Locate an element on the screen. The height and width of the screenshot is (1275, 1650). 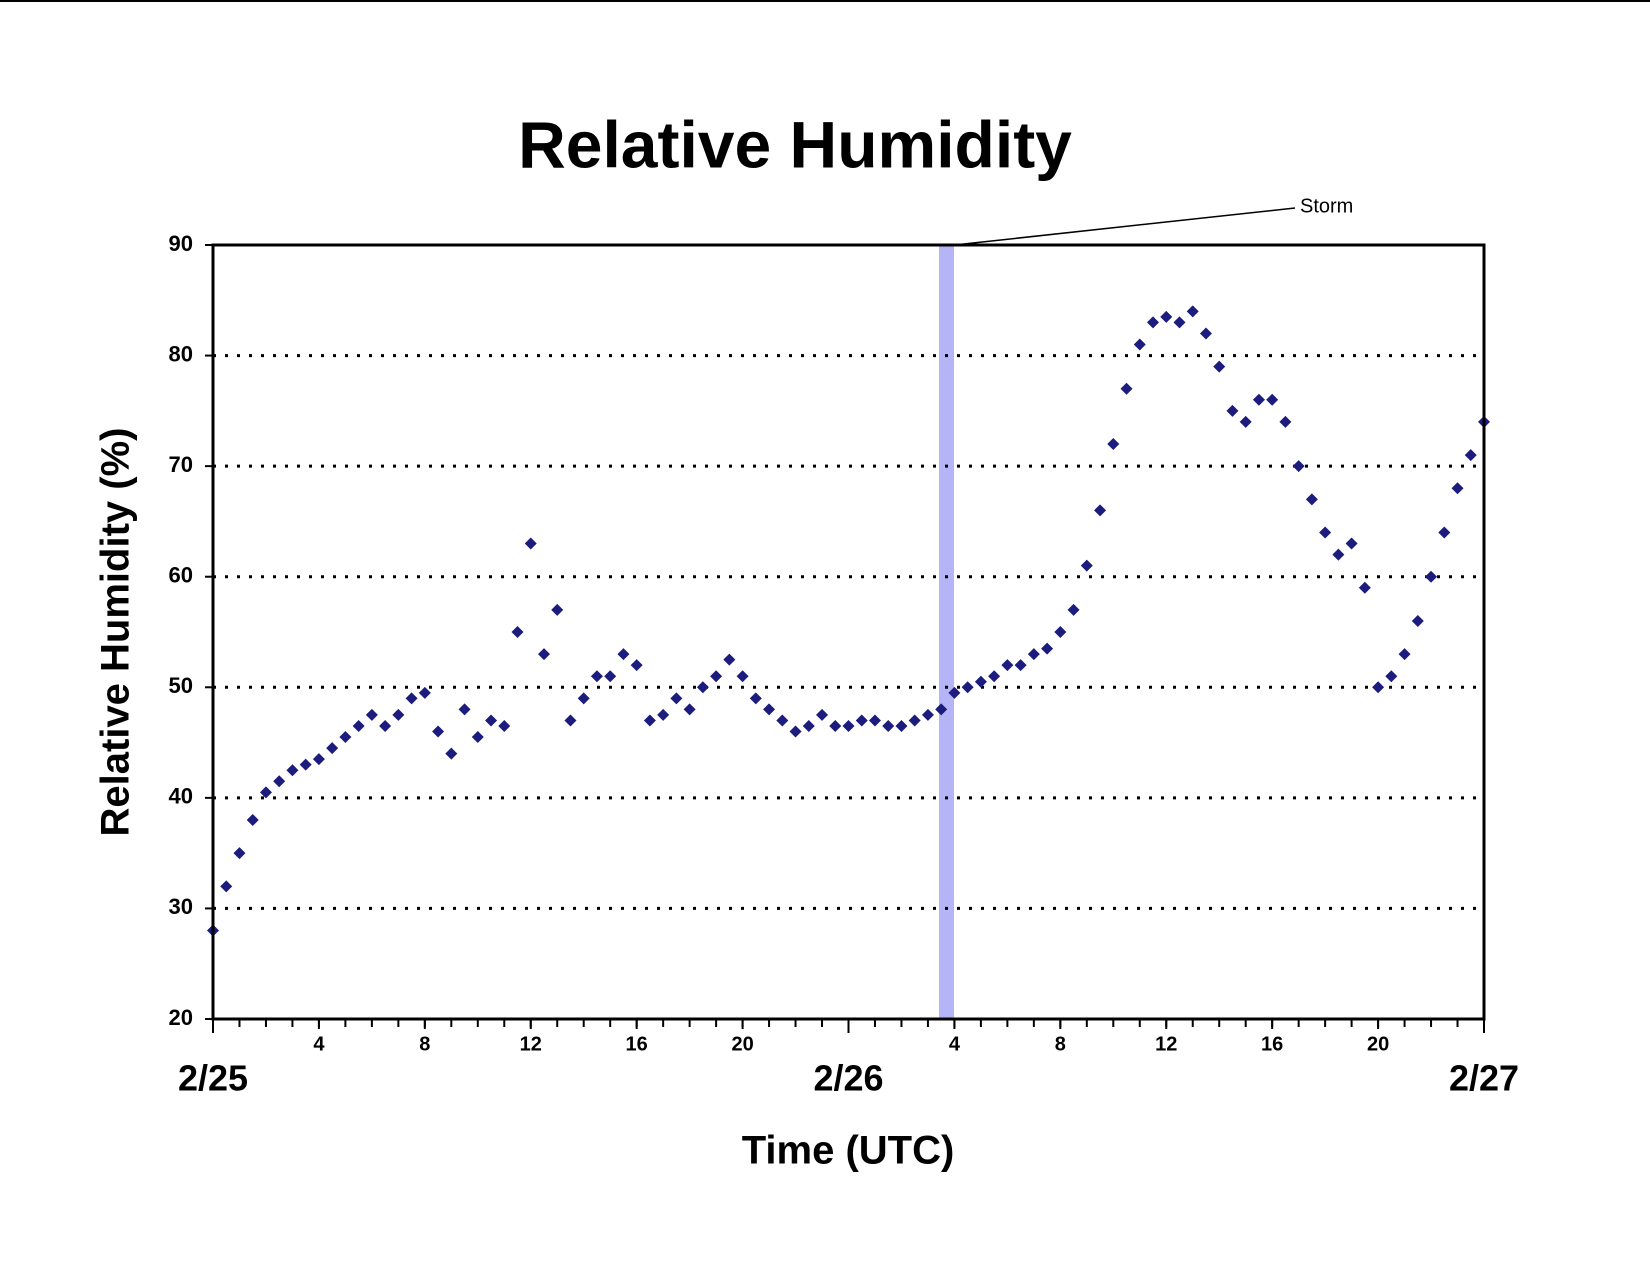
x-axis-title: Time (UTC) is located at coordinates (848, 1151).